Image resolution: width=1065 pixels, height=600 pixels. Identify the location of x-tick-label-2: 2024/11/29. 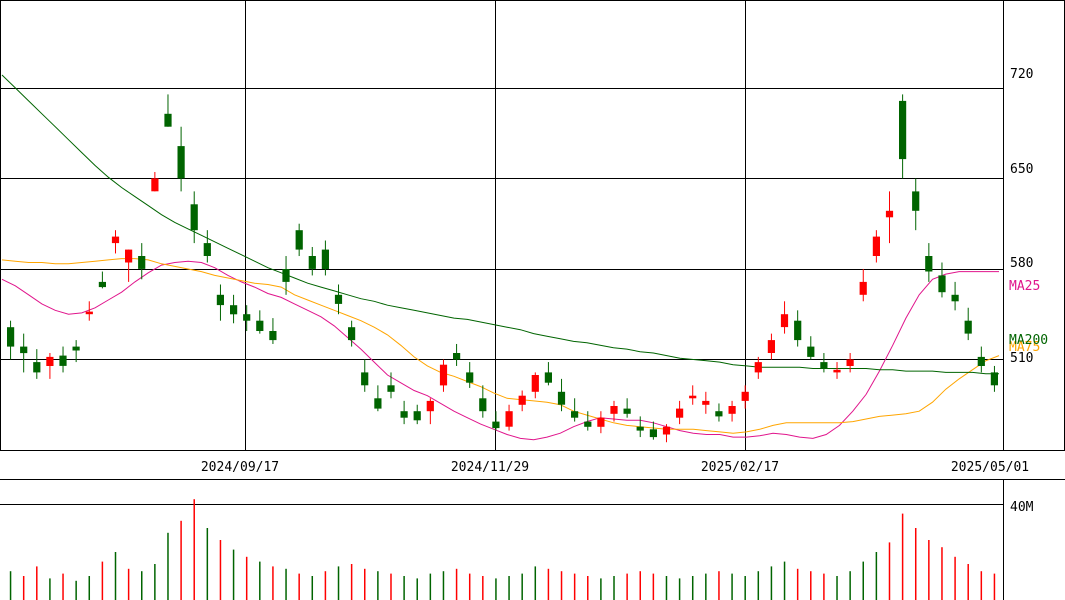
(490, 467).